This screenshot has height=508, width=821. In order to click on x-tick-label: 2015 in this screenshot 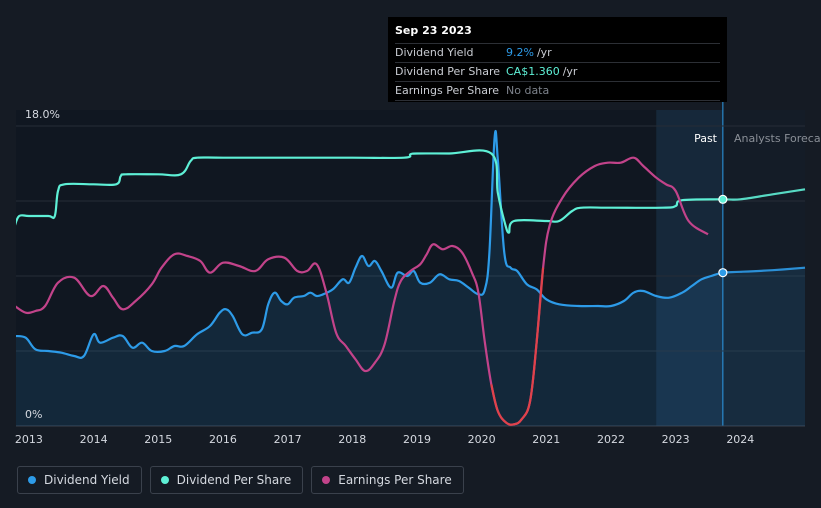, I will do `click(158, 439)`.